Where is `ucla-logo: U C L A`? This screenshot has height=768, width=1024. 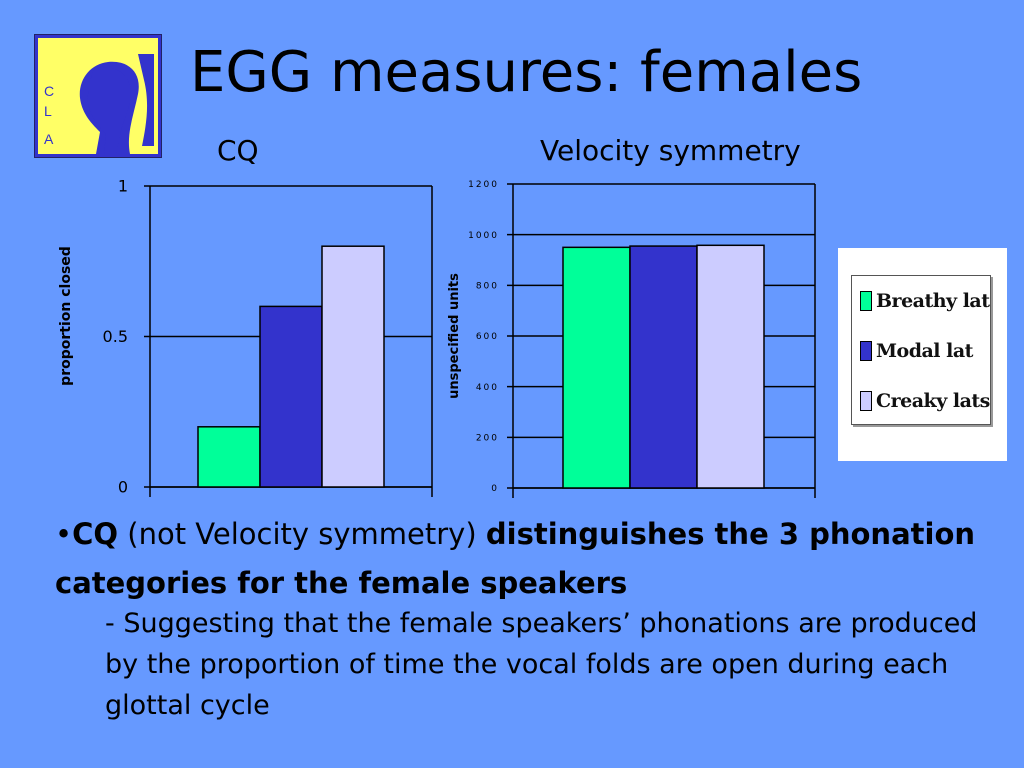
ucla-logo: U C L A is located at coordinates (98, 96).